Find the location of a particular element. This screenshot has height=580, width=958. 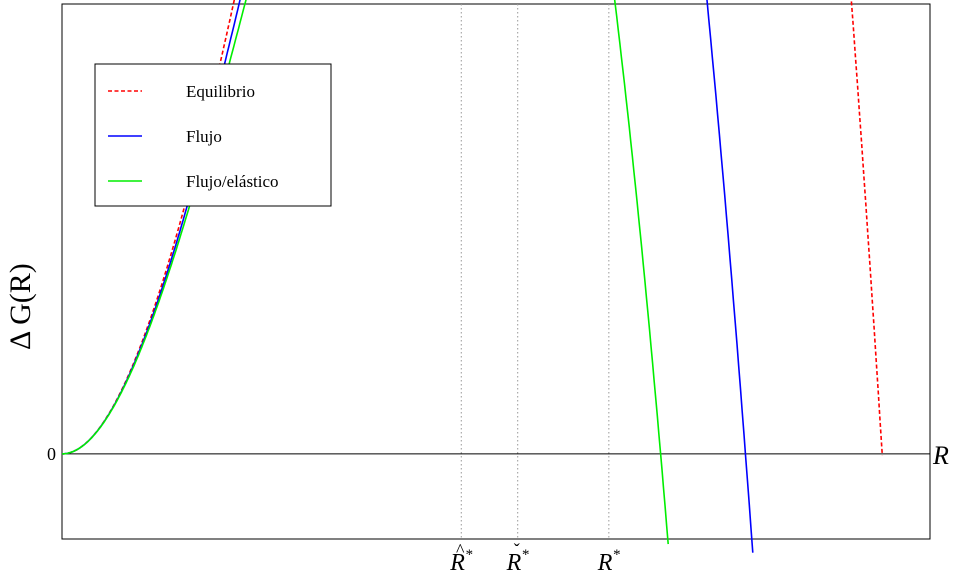

x-tick-accent-r-hat-star: ^ is located at coordinates (460, 550).